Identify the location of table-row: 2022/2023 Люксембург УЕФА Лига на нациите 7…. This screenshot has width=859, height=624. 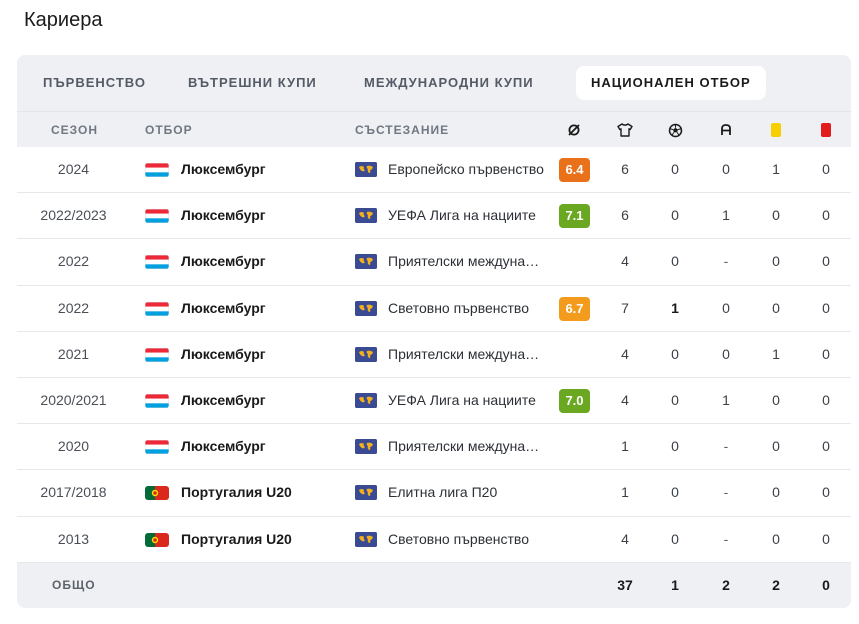
(434, 216).